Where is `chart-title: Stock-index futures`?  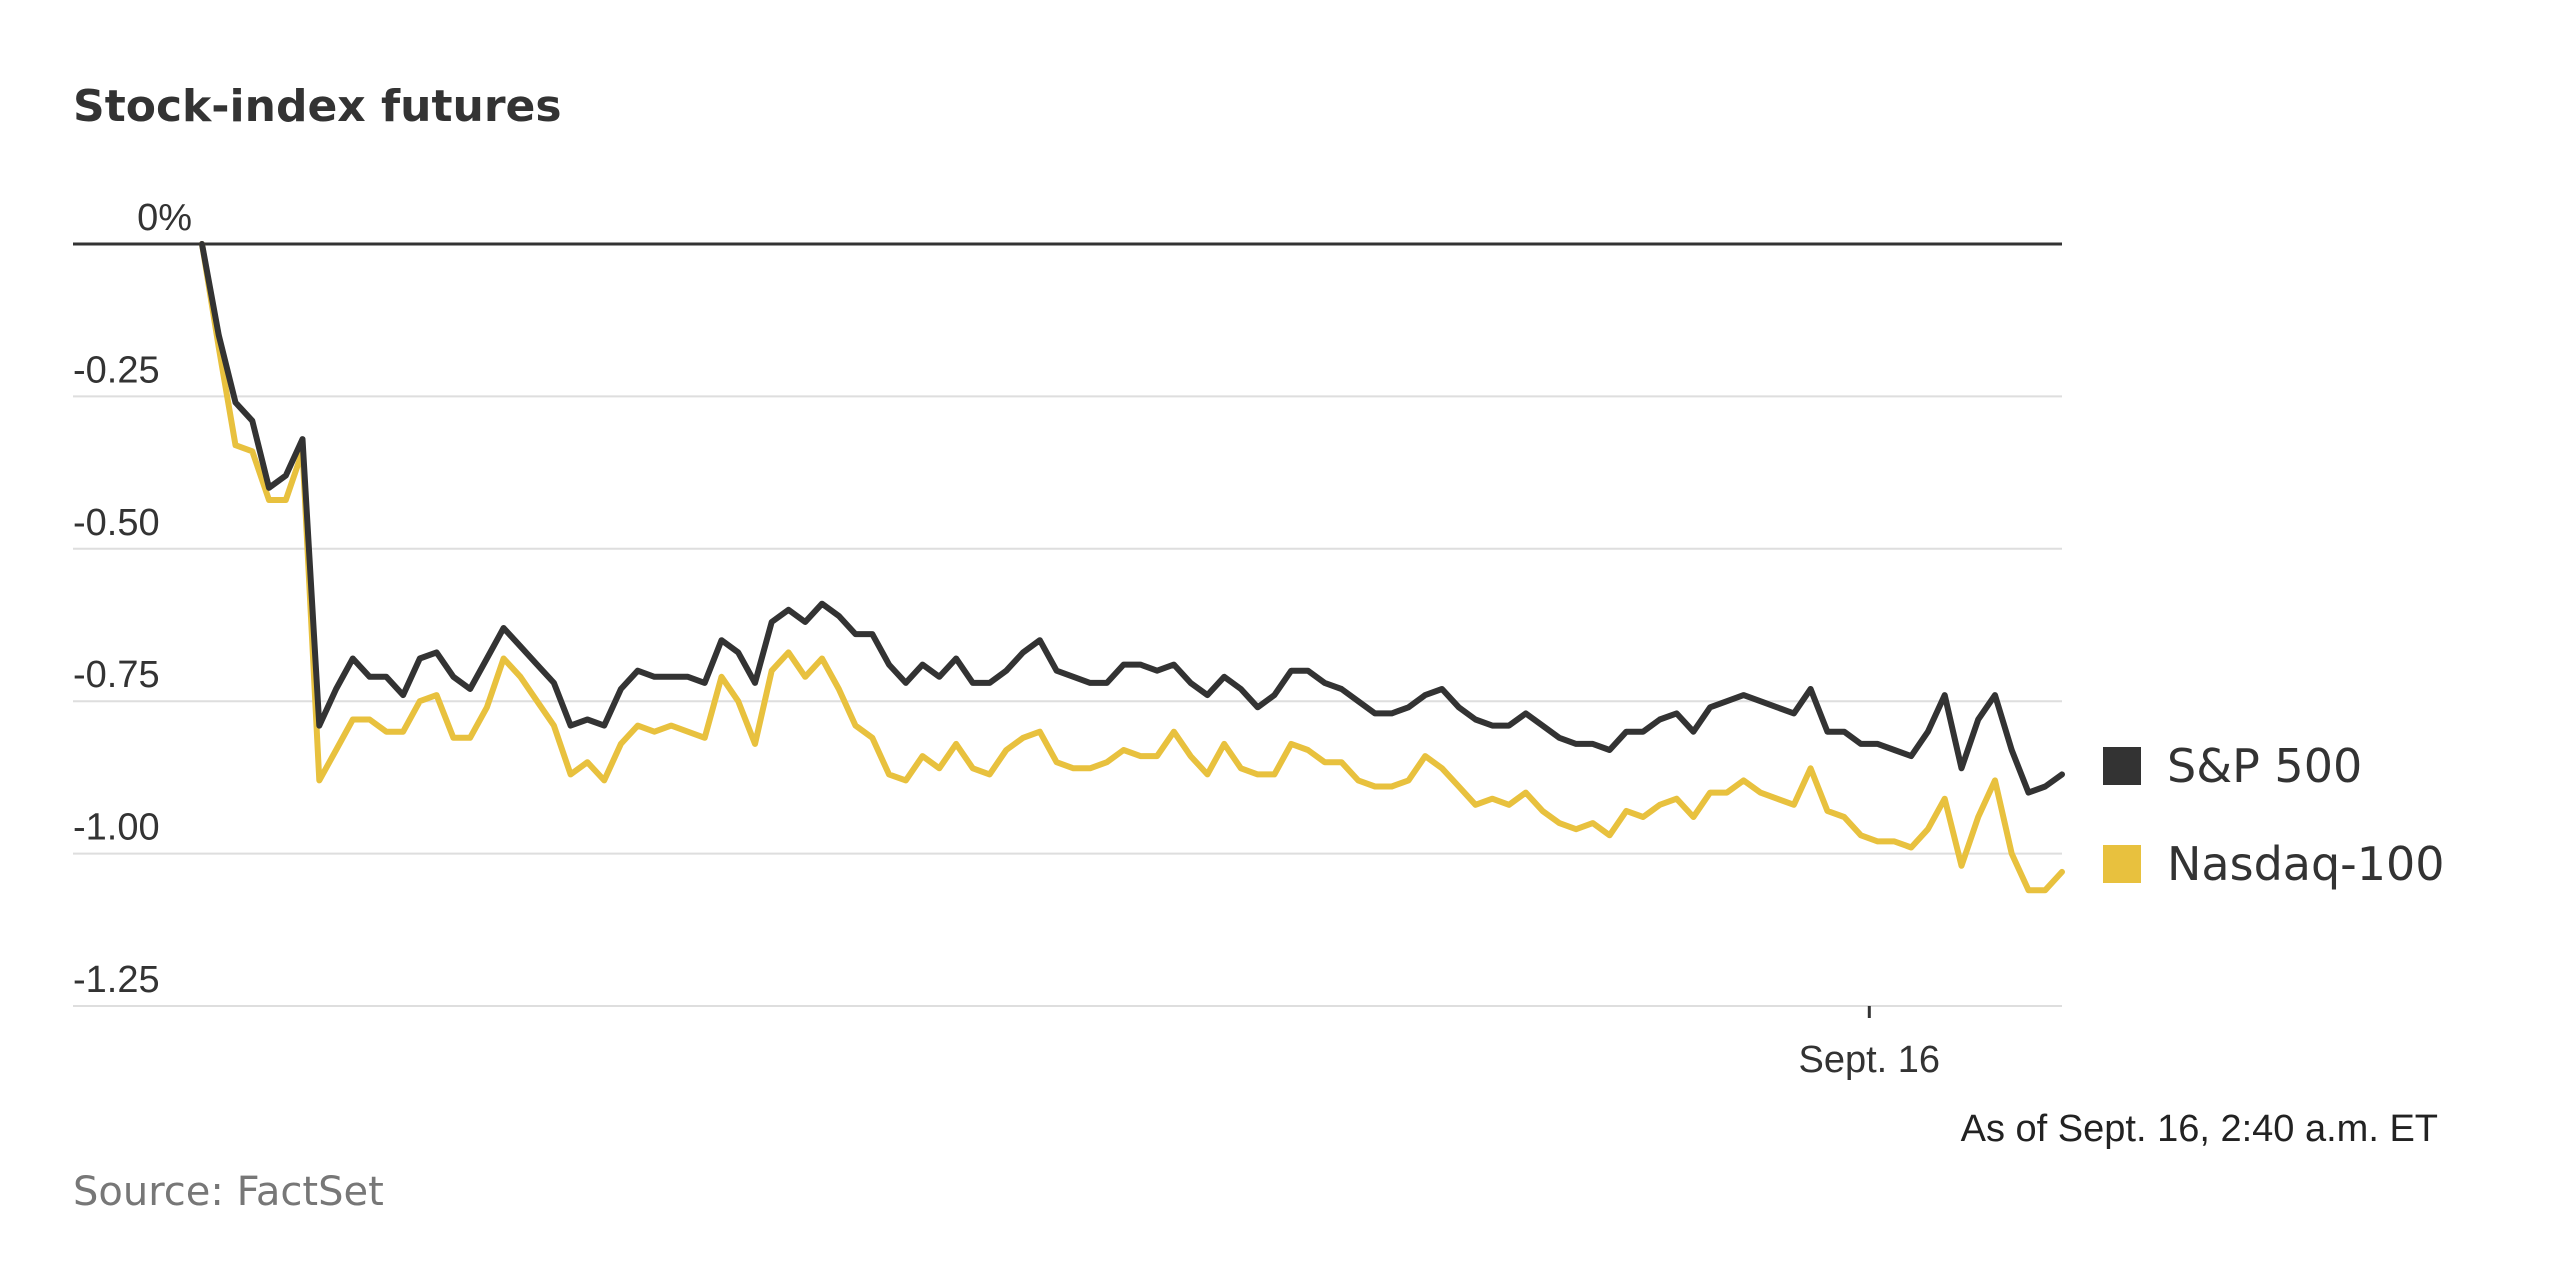 chart-title: Stock-index futures is located at coordinates (317, 106).